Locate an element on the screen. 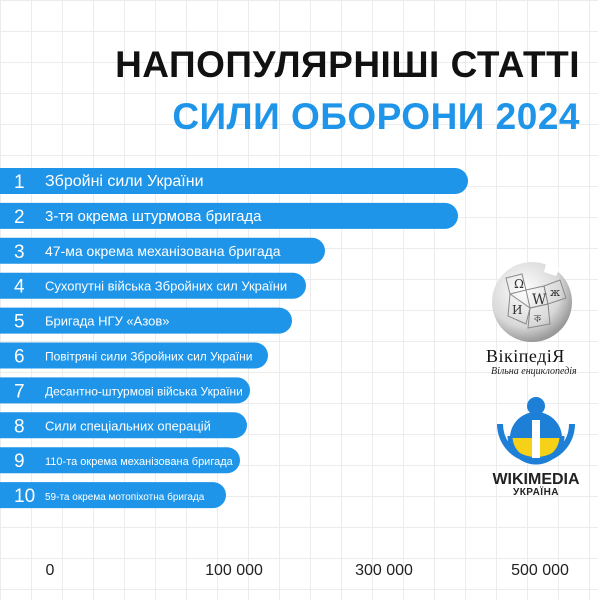 The image size is (598, 600). bar-row: 7 Десантно-штурмові війська України is located at coordinates (125, 390).